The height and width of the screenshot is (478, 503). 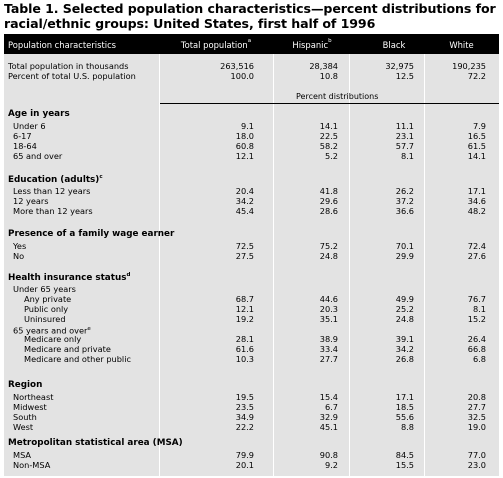 I want to click on row-value: 58.2, so click(x=328, y=146).